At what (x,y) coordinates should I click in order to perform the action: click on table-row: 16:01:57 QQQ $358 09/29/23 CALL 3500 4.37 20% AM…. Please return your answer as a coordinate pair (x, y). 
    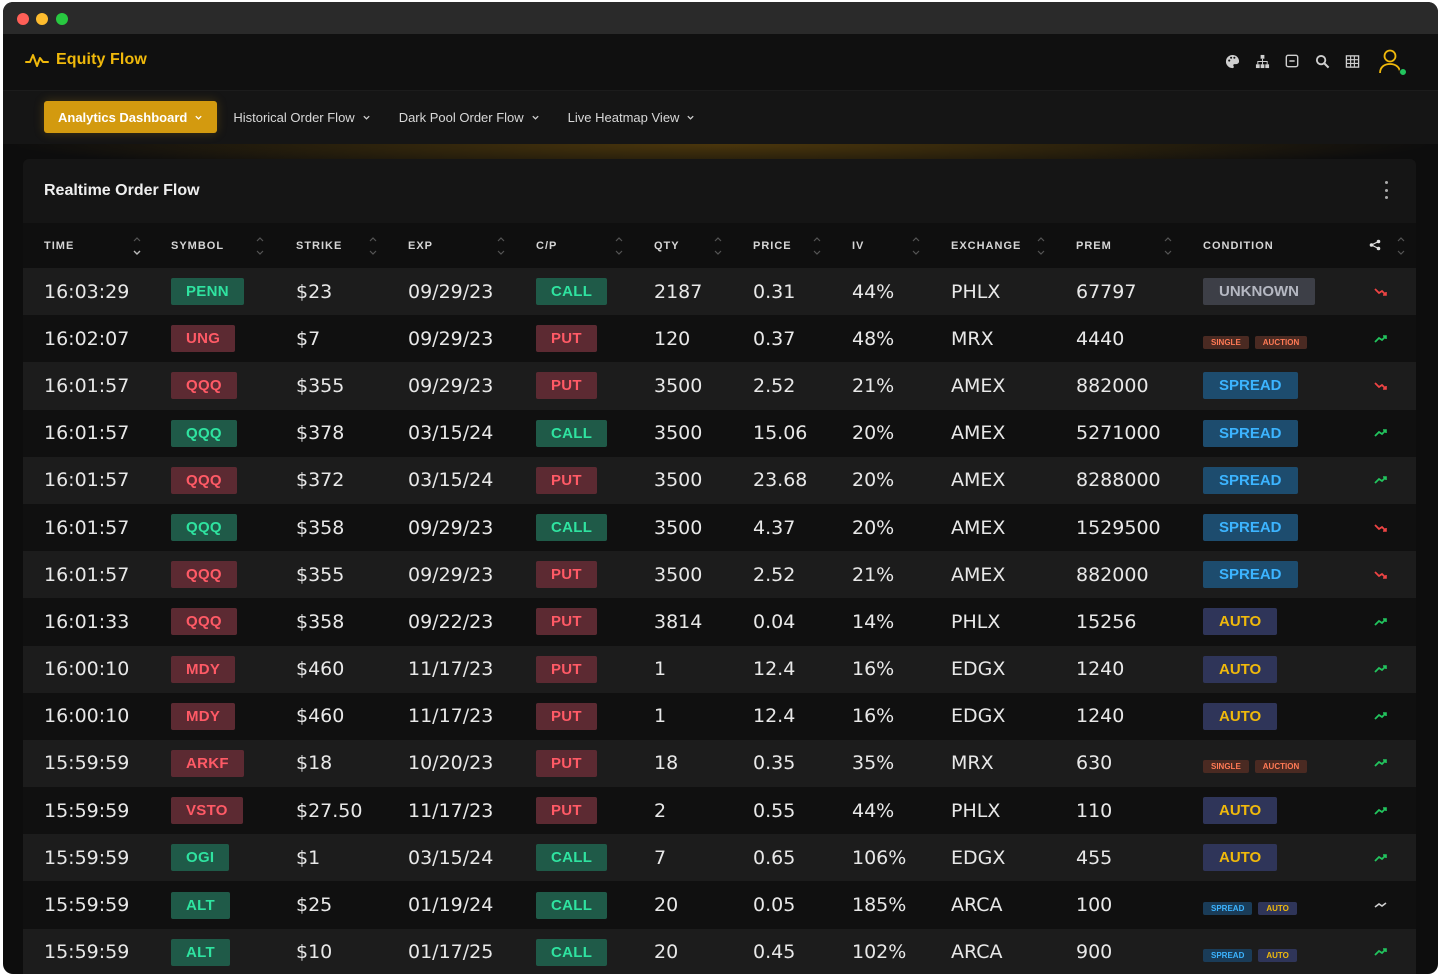
    Looking at the image, I should click on (719, 527).